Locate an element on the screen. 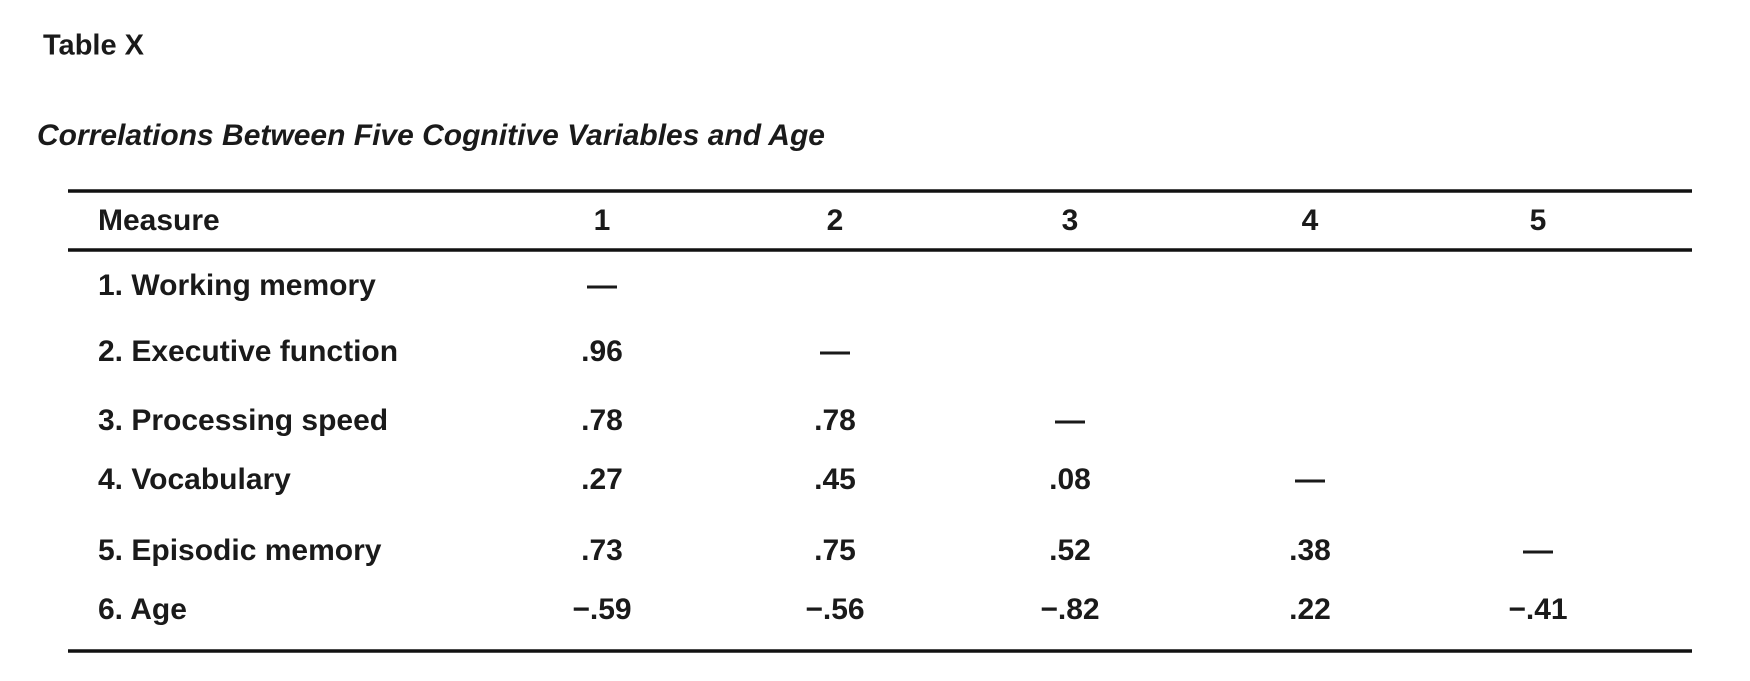  row-label: 1. Working memory is located at coordinates (237, 285).